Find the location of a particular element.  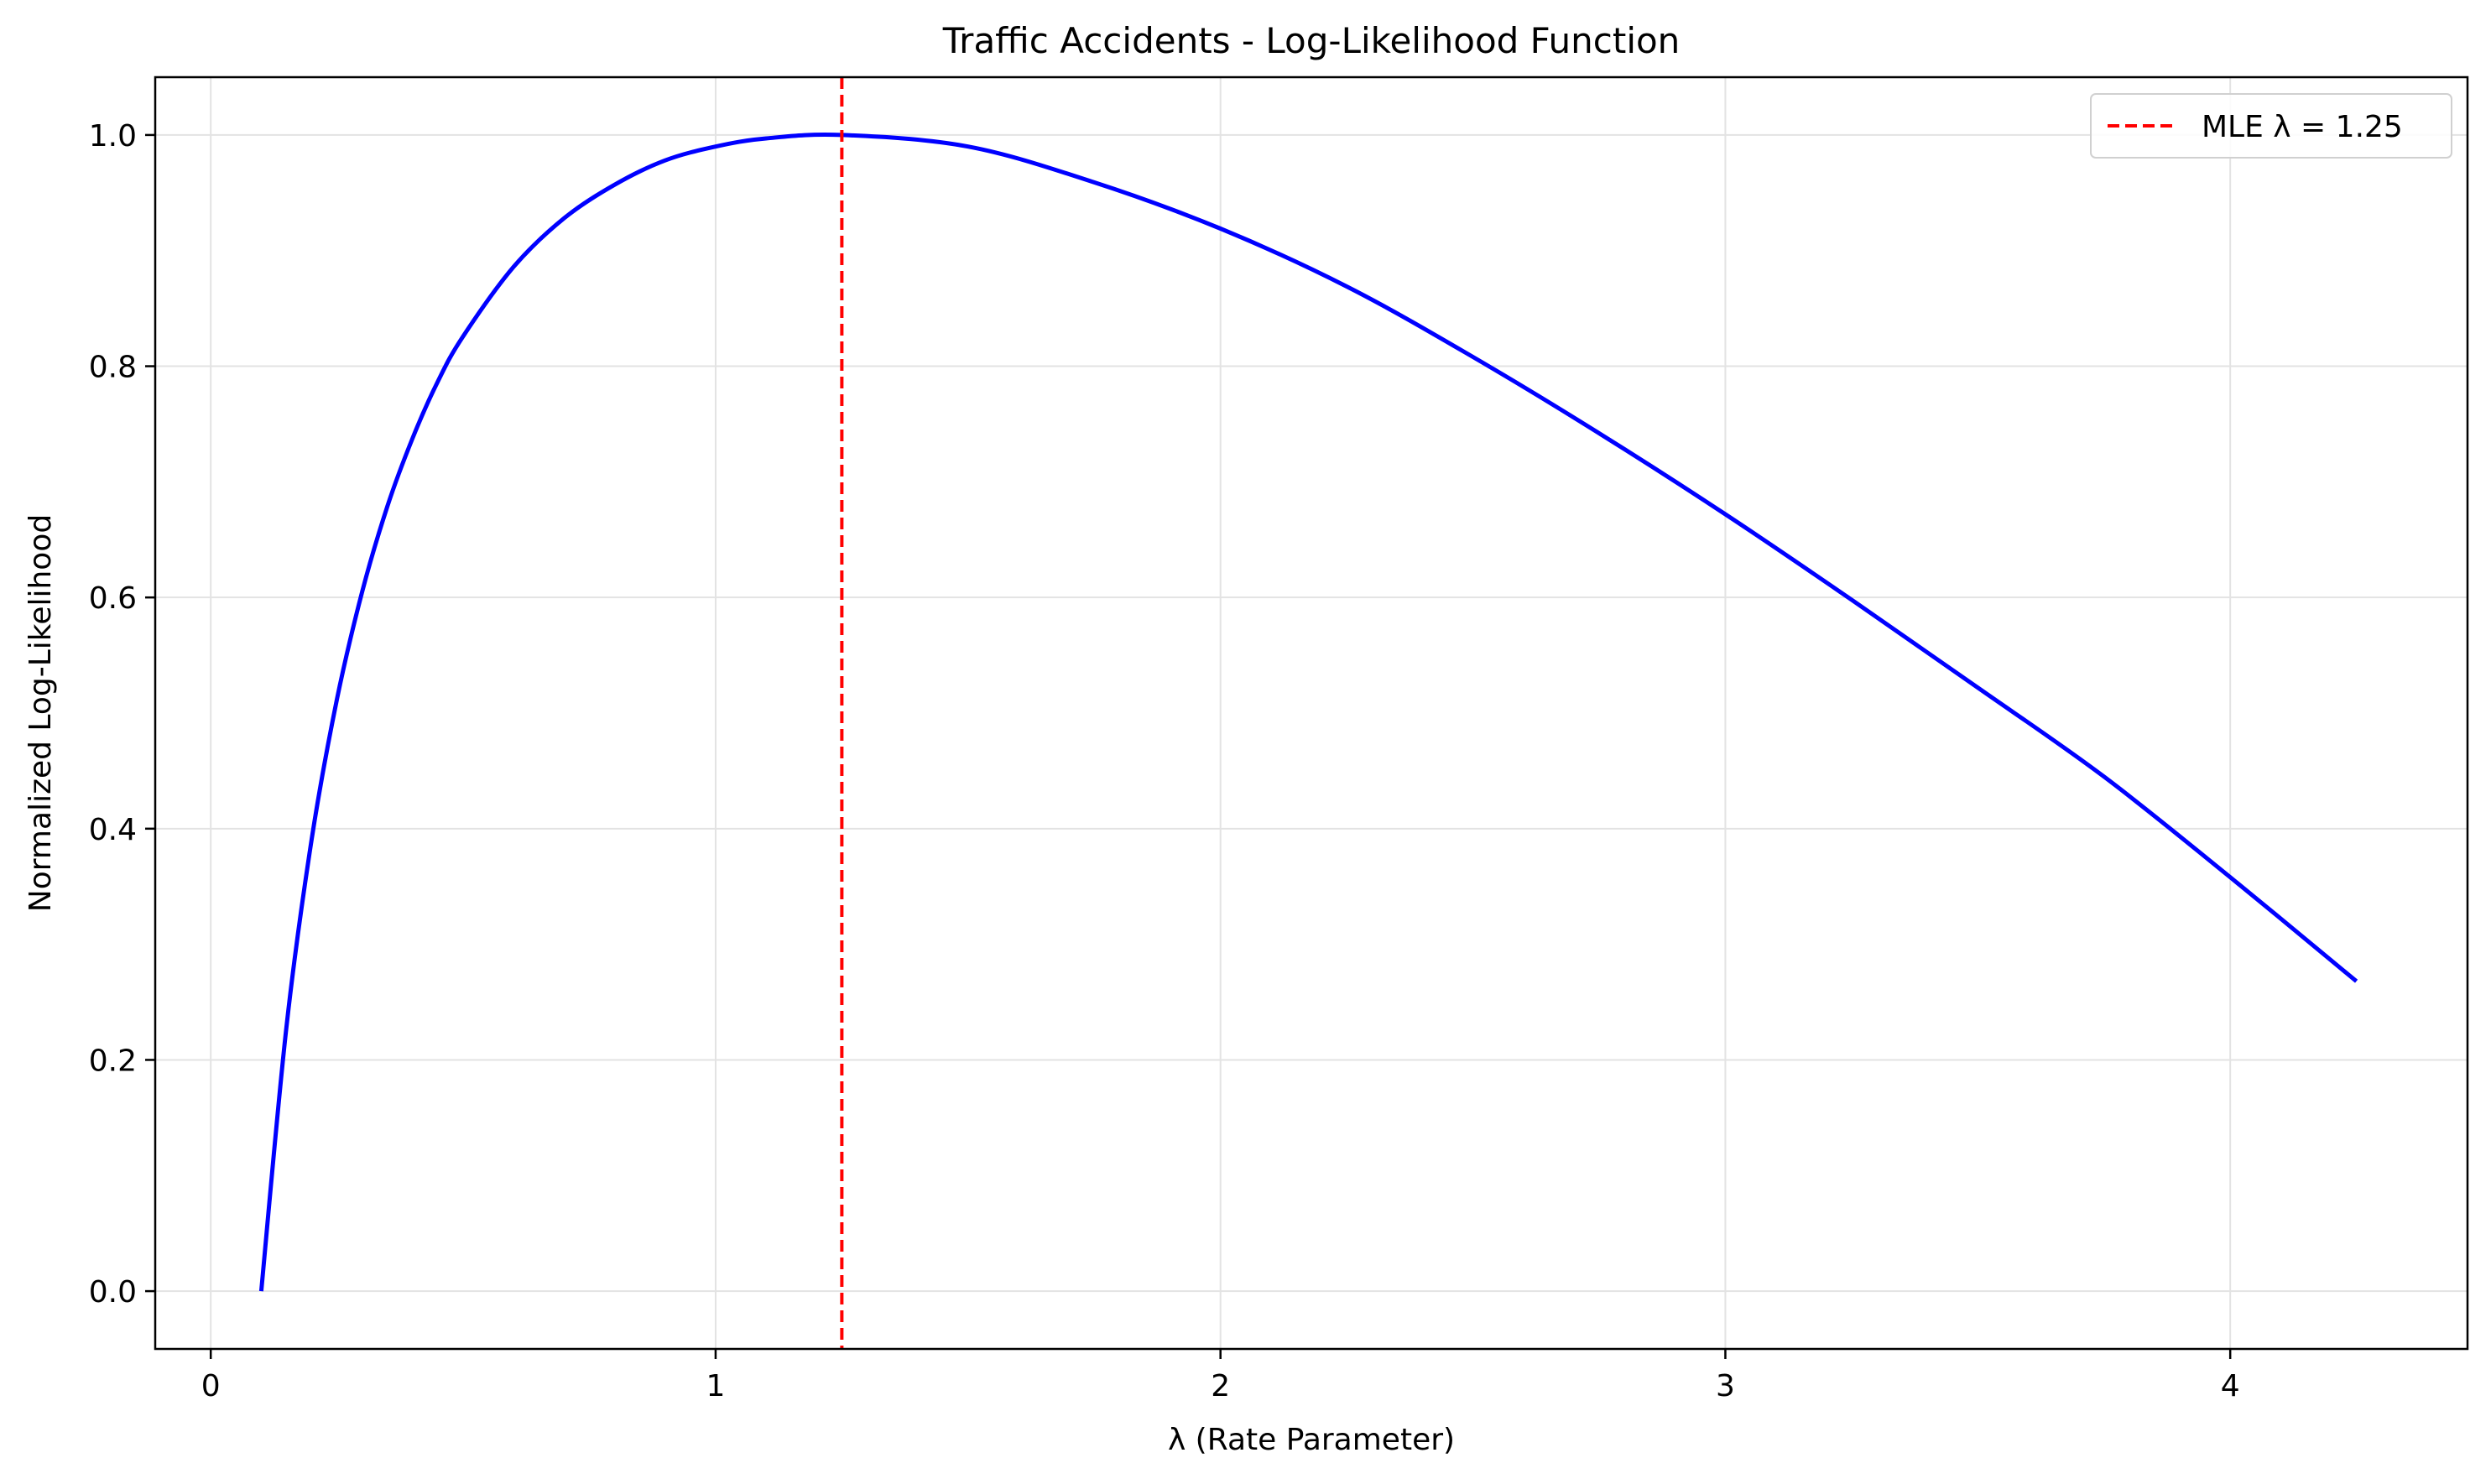

y-tick-label: 0.4 is located at coordinates (113, 830).